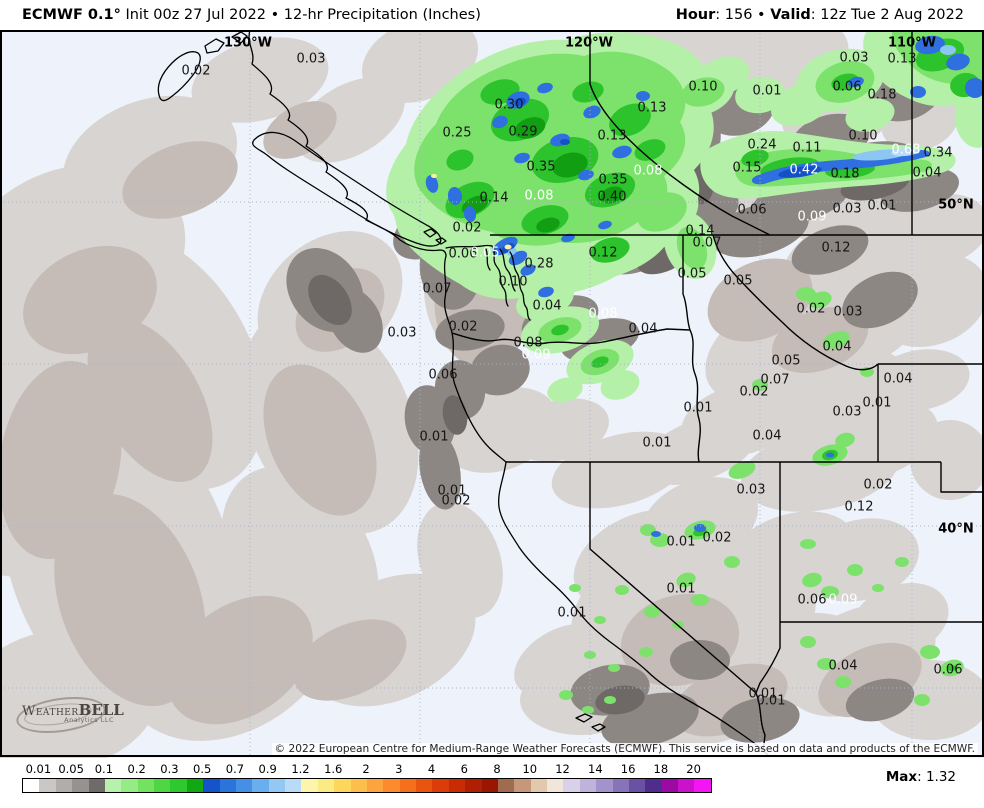  Describe the element at coordinates (892, 15) in the screenshot. I see `valid-value: 12z Tue 2 Aug 2022` at that location.